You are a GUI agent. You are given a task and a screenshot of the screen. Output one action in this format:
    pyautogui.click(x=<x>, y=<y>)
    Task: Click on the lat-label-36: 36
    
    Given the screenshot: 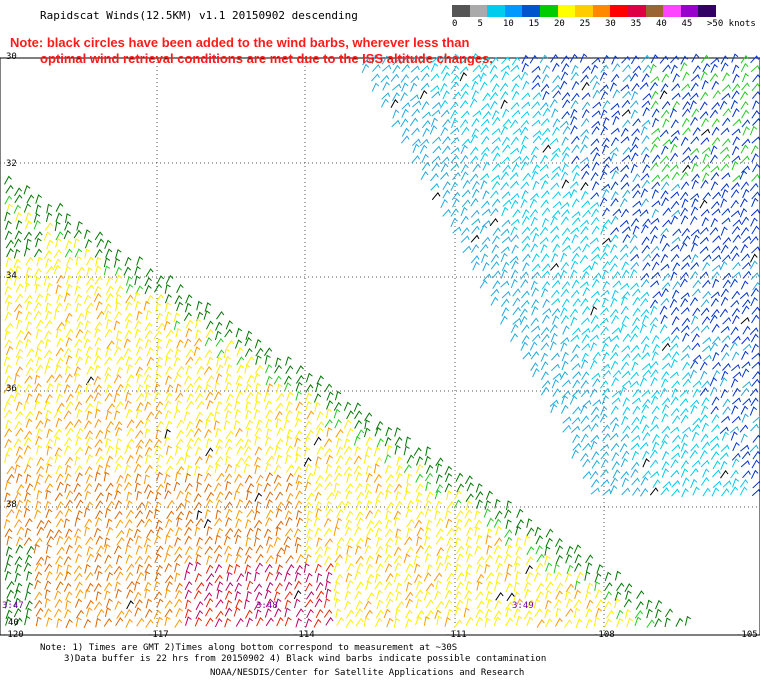 What is the action you would take?
    pyautogui.click(x=11, y=389)
    